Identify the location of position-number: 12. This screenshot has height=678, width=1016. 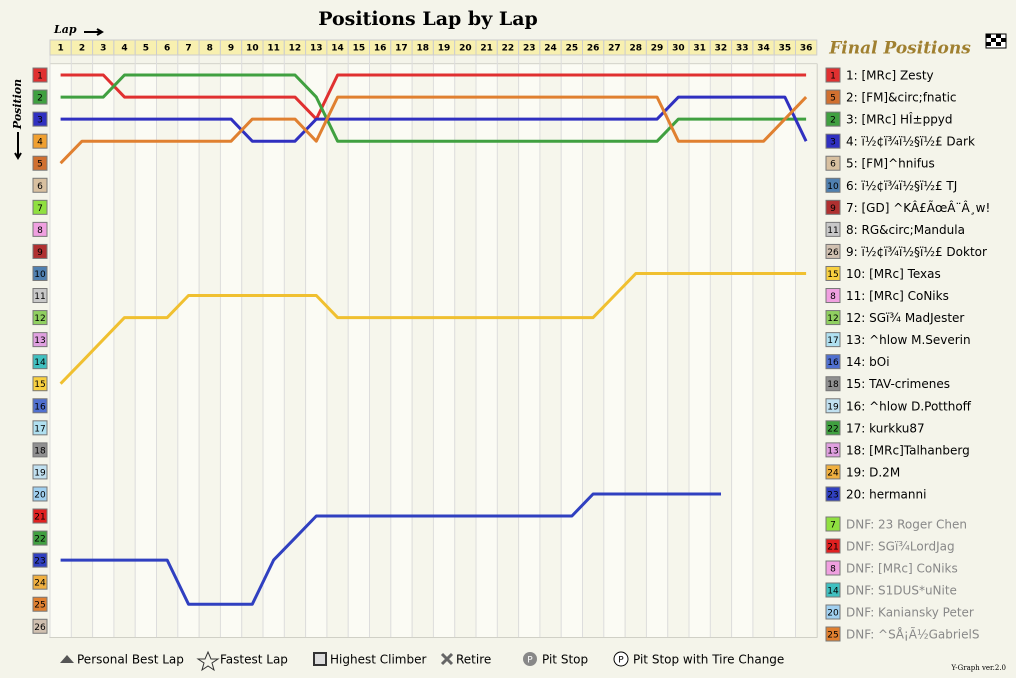
(39, 319).